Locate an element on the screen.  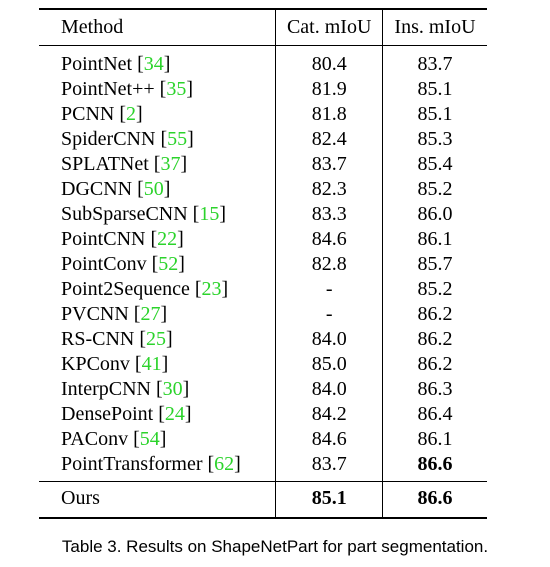
method-name: SubSparseCNN is located at coordinates (124, 213).